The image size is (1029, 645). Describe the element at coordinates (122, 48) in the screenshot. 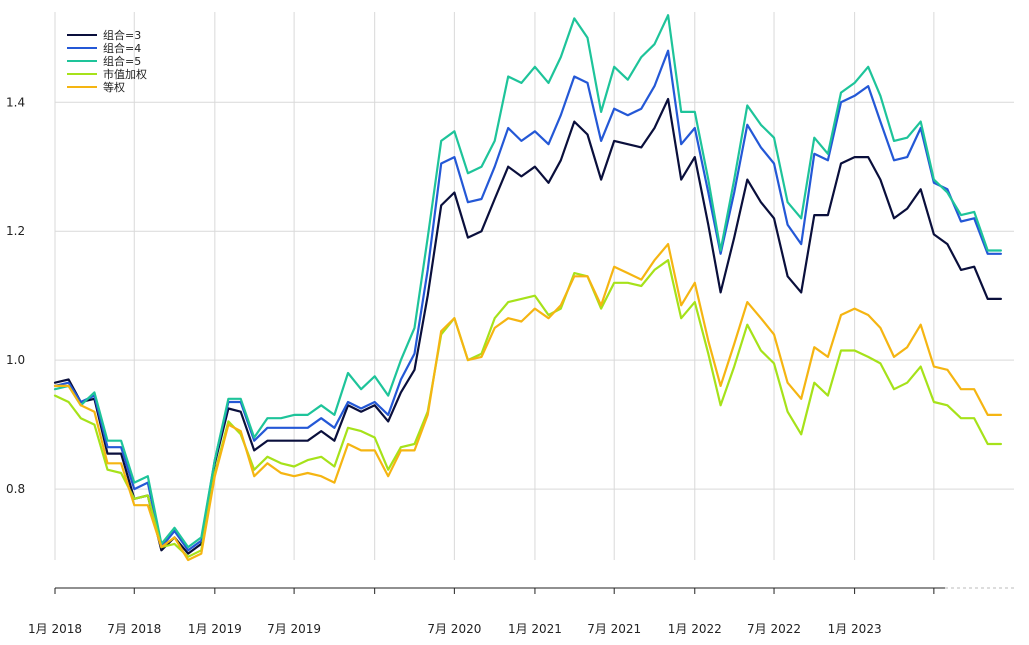

I see `legend-label: 组合=4` at that location.